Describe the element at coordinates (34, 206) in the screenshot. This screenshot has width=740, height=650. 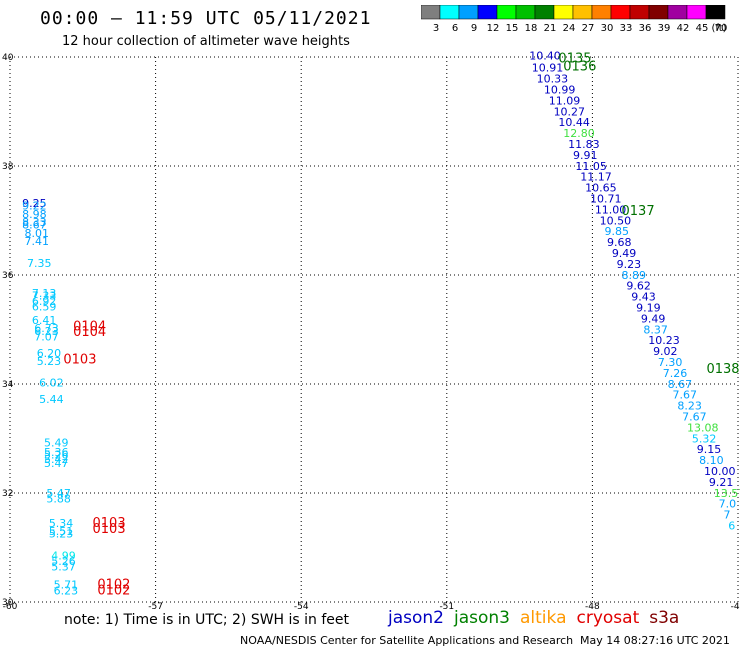
I see `wave-height-value: 9.22` at that location.